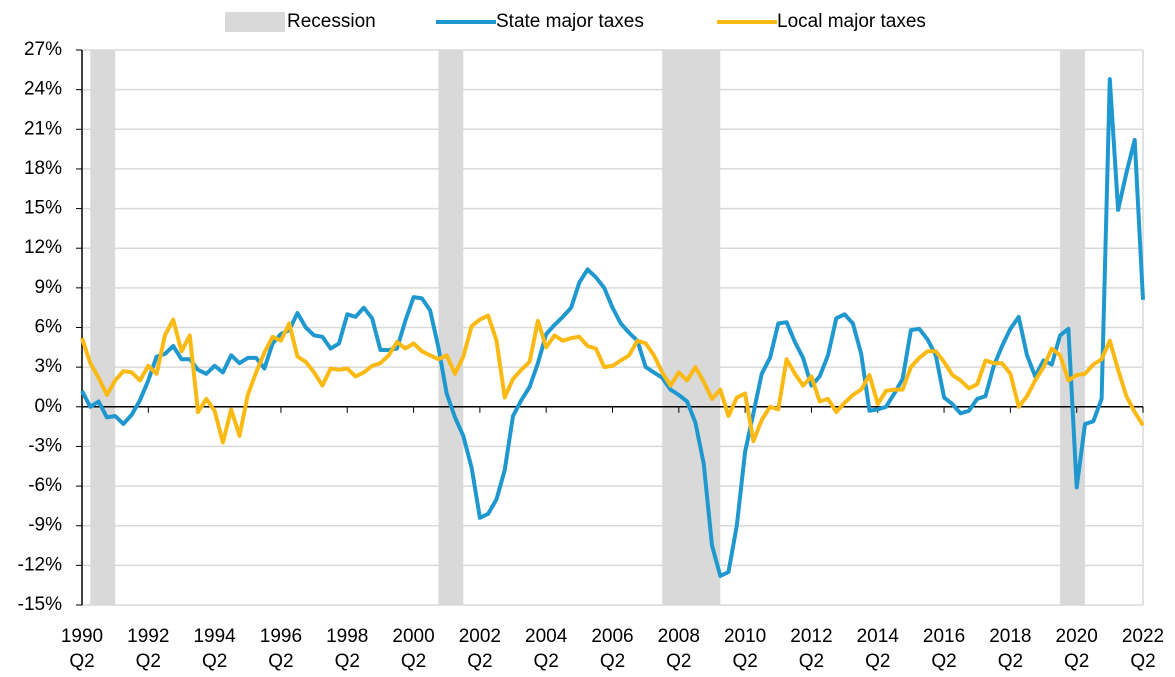 This screenshot has height=677, width=1175. I want to click on x-tick-label: 2004 Q2, so click(546, 649).